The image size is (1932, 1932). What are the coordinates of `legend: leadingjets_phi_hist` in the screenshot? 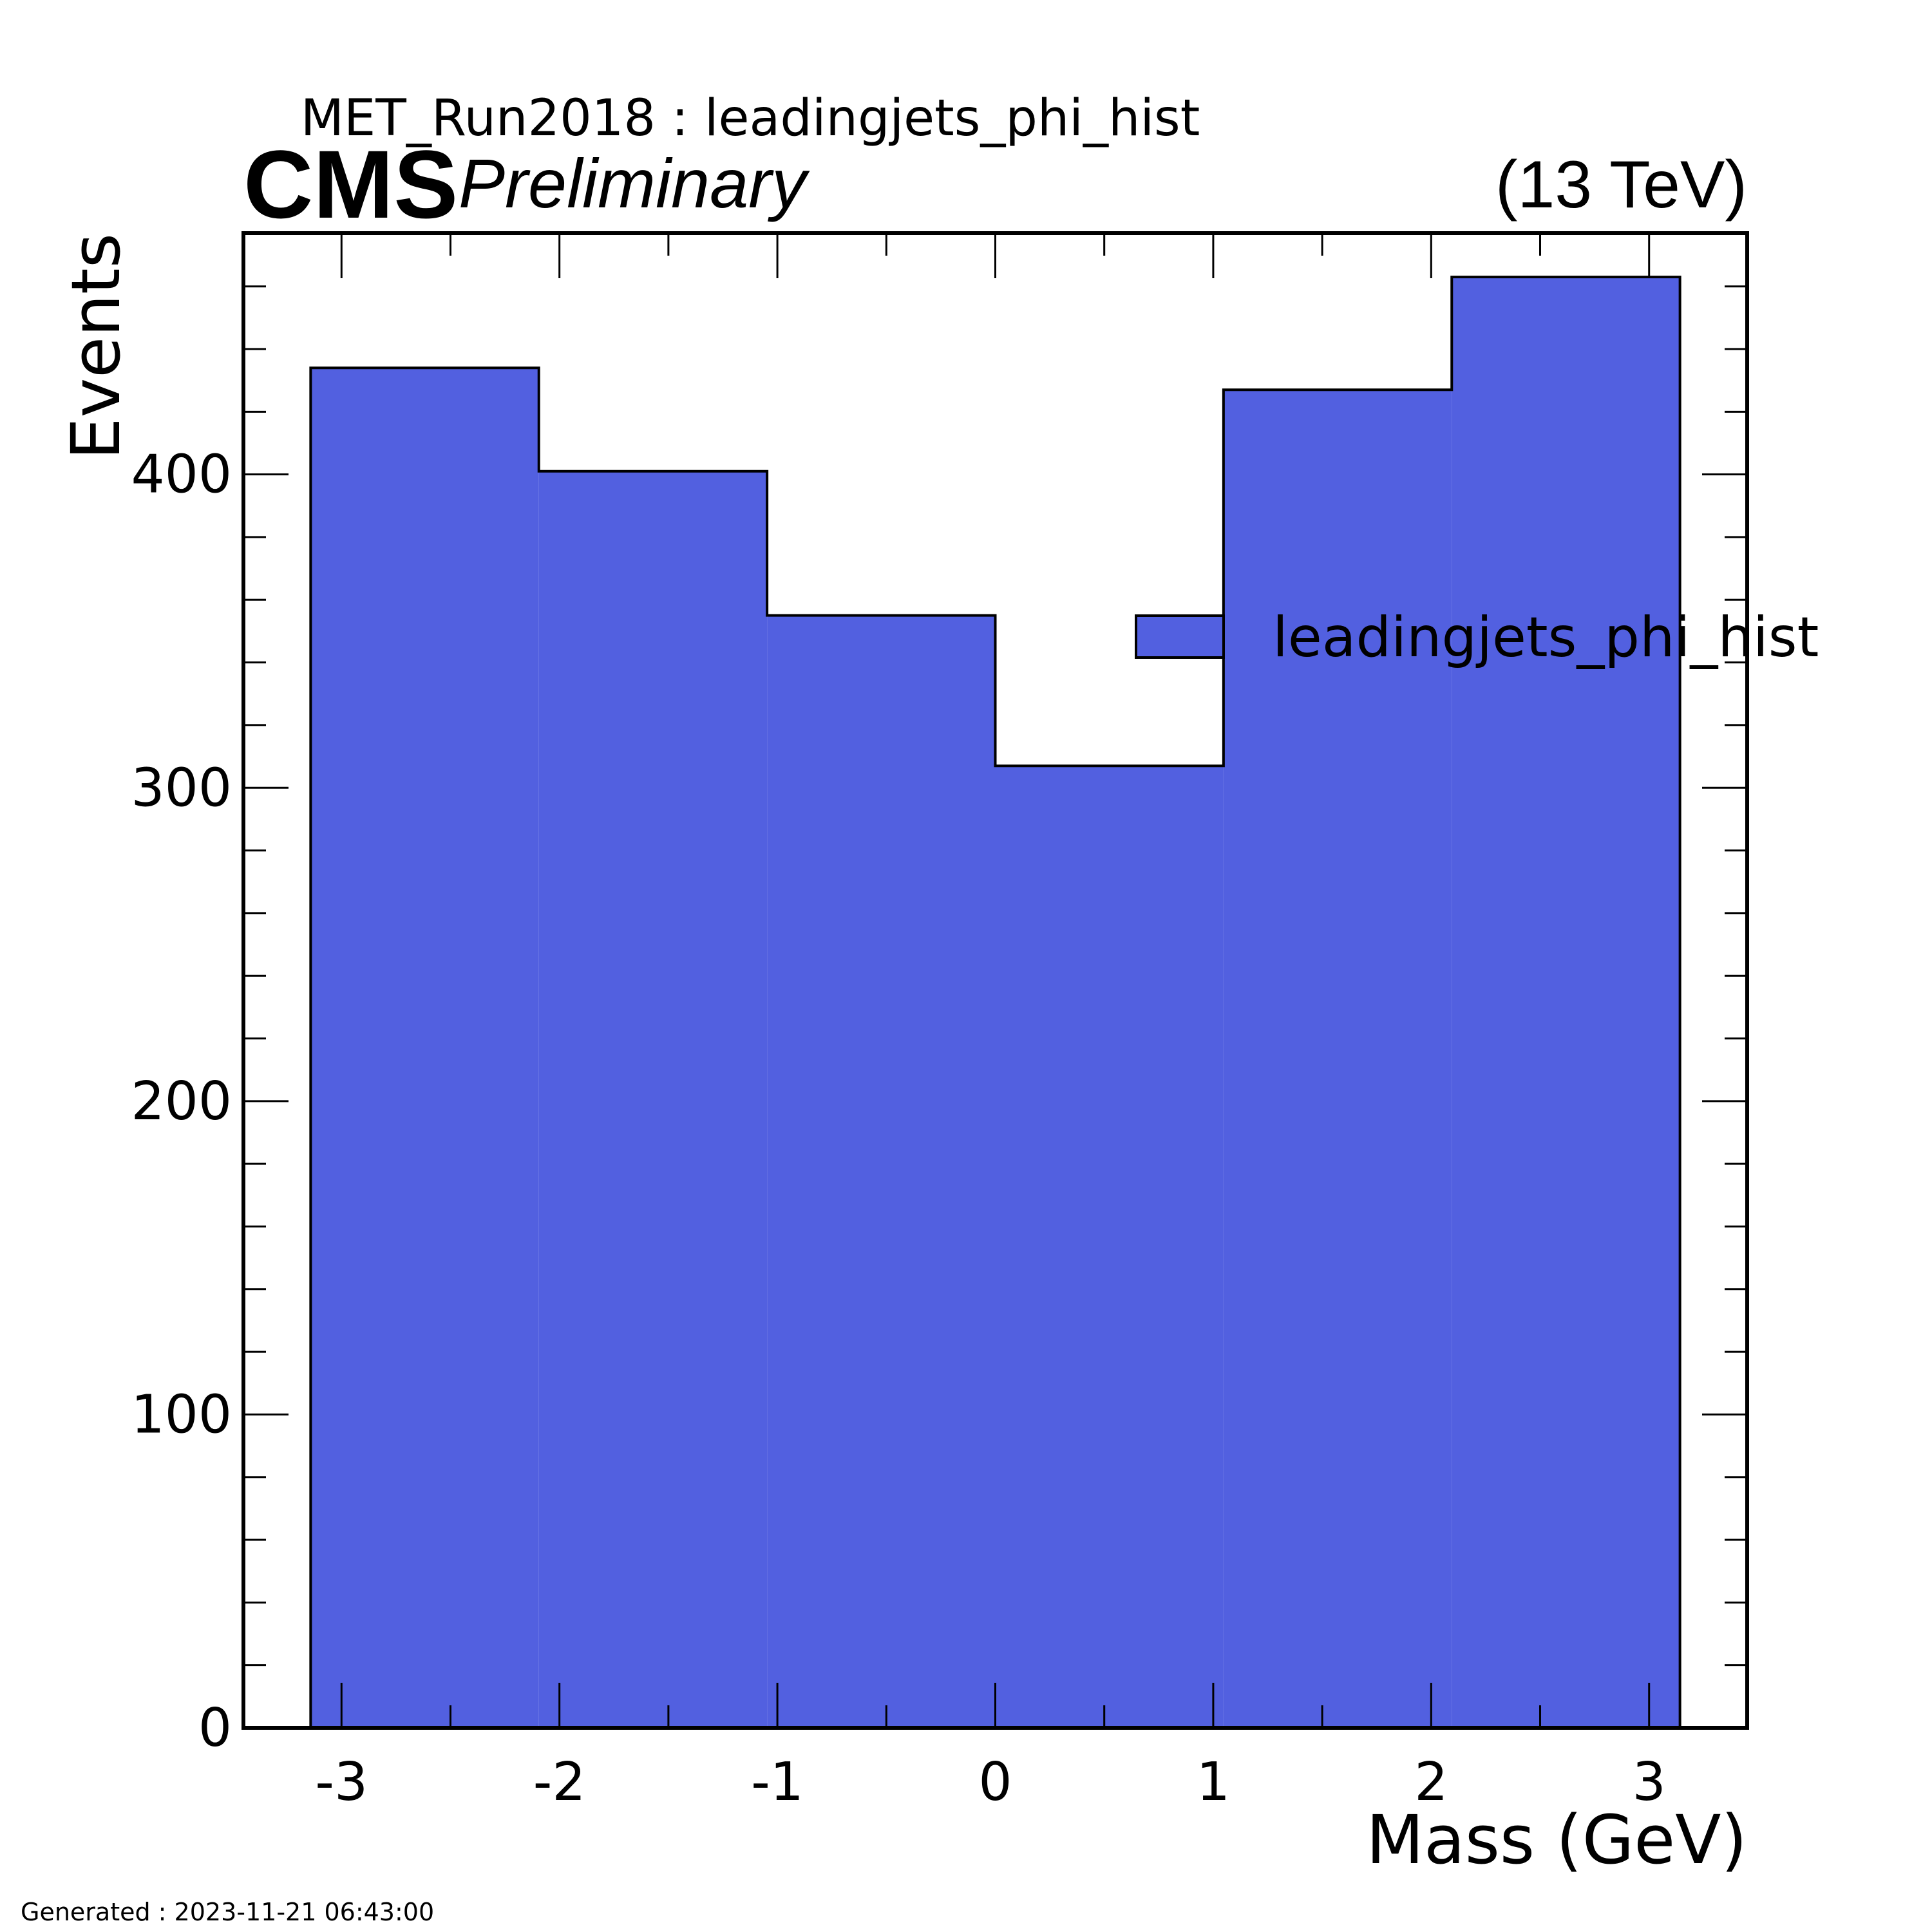 It's located at (1477, 637).